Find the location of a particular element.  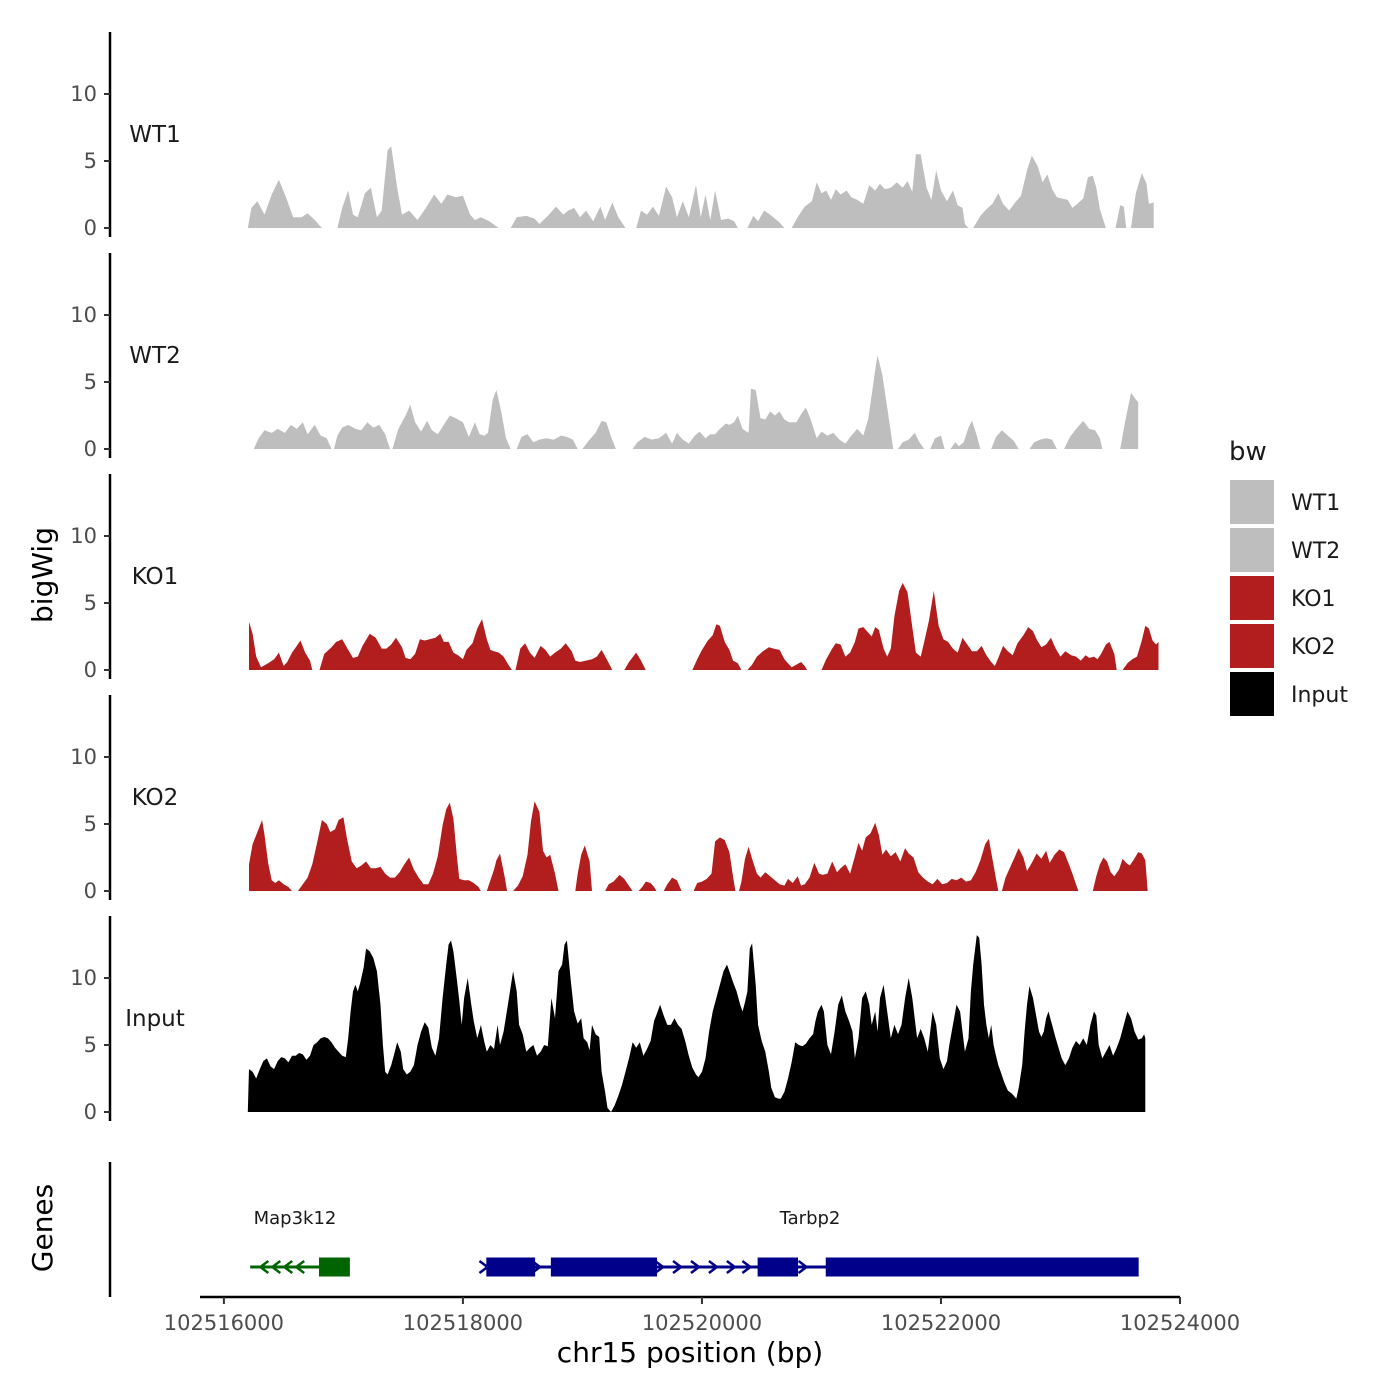

gene-map3k12: Map3k12 is located at coordinates (300, 1242).